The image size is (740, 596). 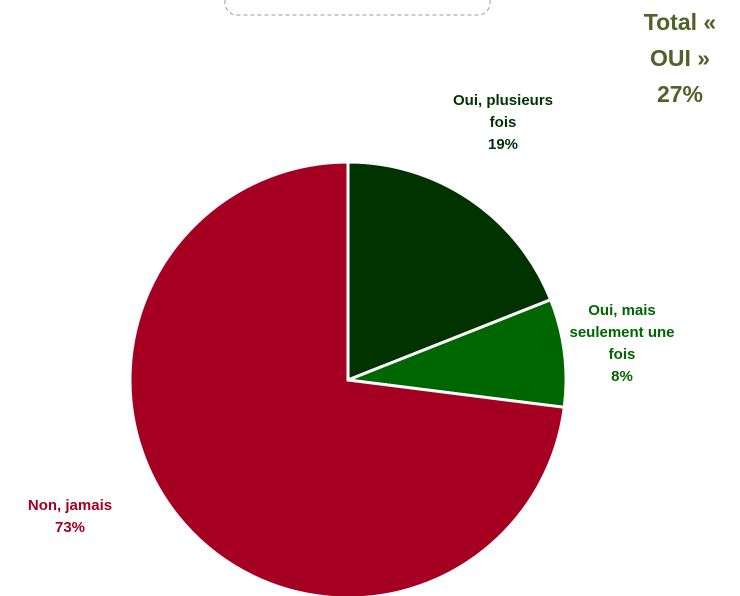 I want to click on value-label: 8%, so click(x=622, y=376).